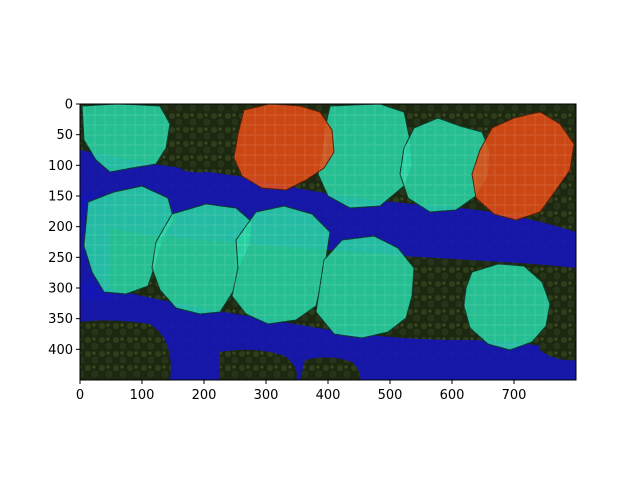 The image size is (640, 480). I want to click on y-axis: 0 50 100 150 200 250 300 350 400, so click(64, 228).